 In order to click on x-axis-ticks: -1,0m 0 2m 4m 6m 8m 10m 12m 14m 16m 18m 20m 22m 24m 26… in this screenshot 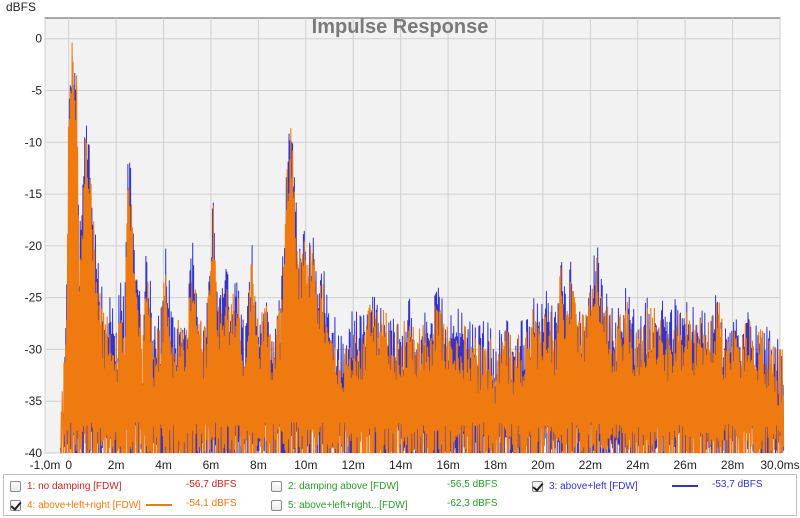, I will do `click(415, 464)`.